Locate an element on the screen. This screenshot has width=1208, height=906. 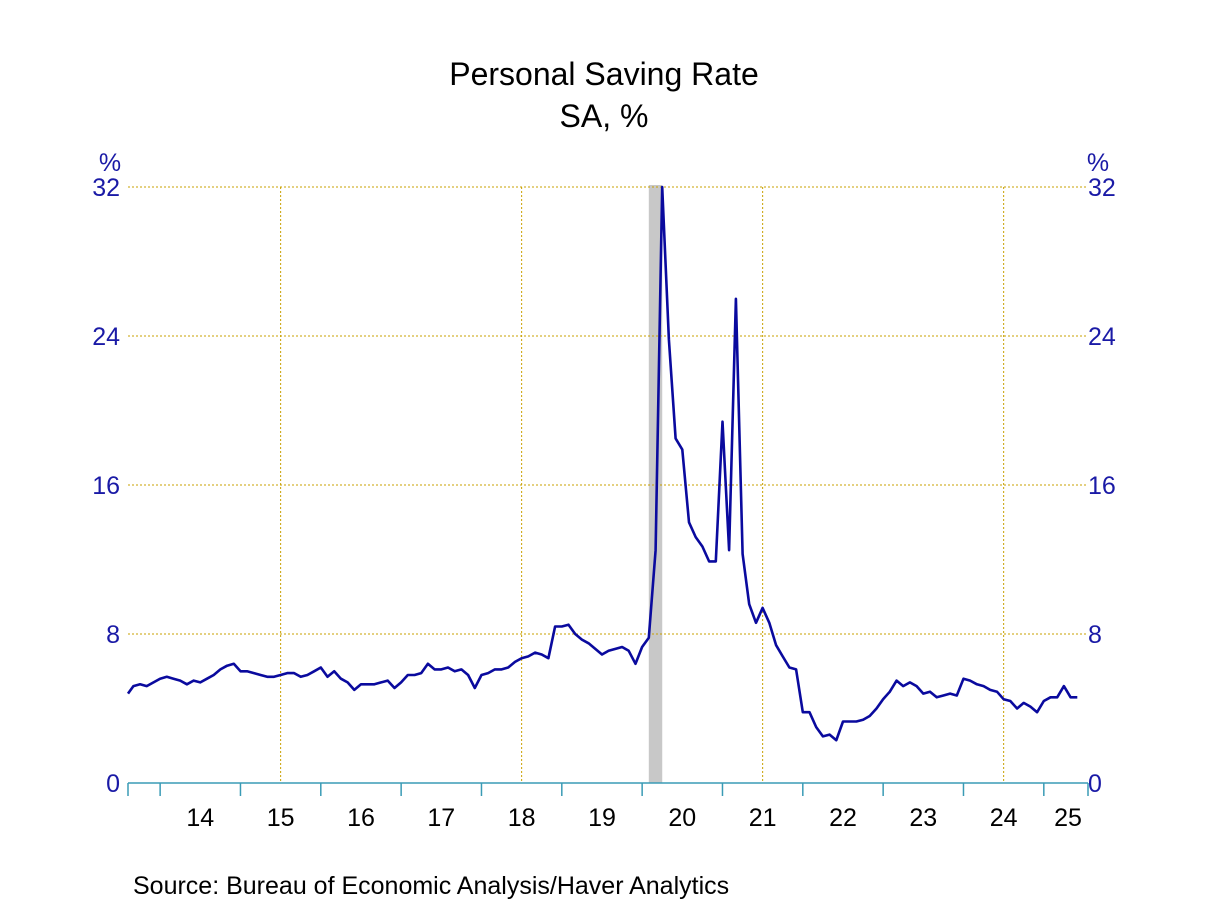
x-tick-label: 23 is located at coordinates (923, 818).